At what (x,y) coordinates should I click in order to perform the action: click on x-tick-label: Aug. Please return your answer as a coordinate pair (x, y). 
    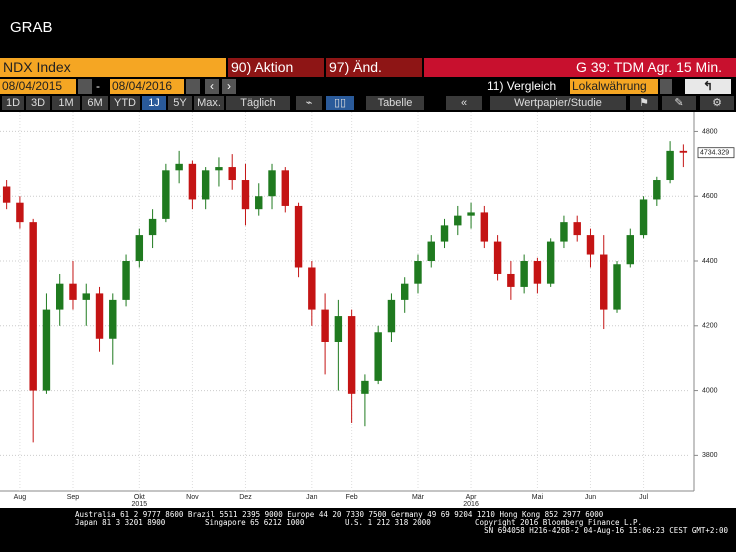
    Looking at the image, I should click on (20, 497).